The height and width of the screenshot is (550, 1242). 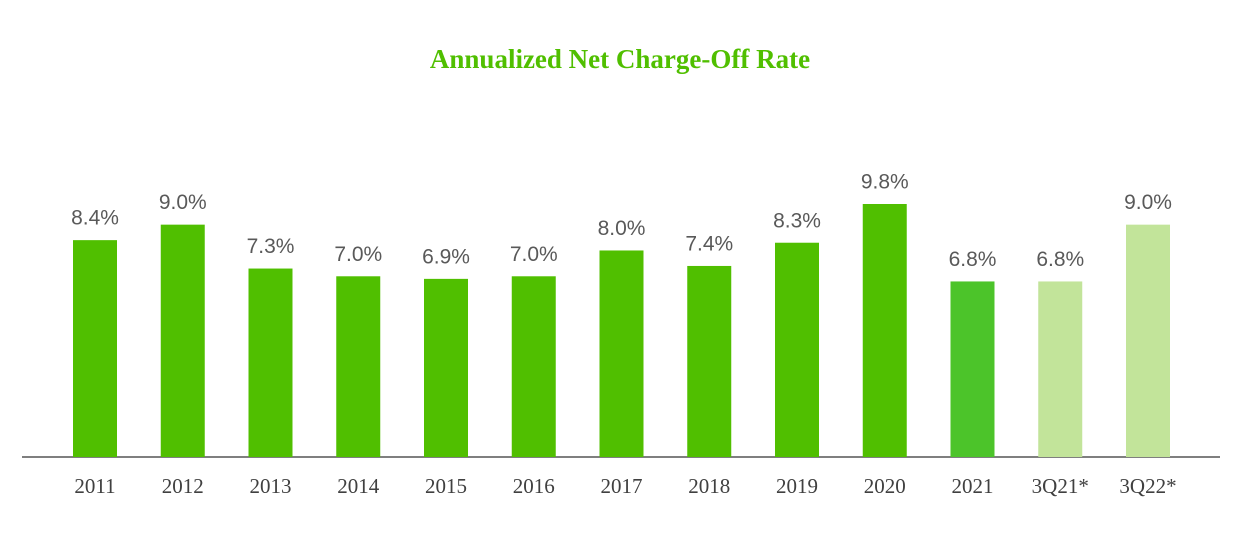 I want to click on x-tick-label: 2011, so click(x=94, y=486).